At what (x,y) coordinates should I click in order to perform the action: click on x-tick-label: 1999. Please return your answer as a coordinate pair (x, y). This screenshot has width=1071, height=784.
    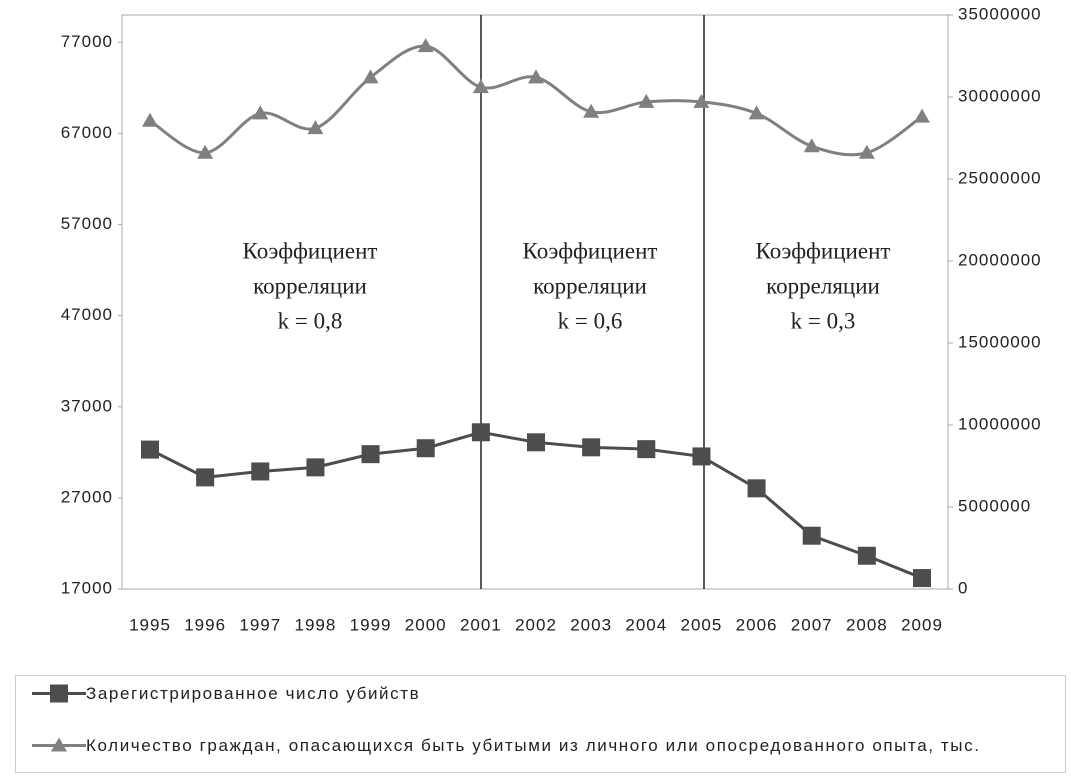
    Looking at the image, I should click on (371, 624).